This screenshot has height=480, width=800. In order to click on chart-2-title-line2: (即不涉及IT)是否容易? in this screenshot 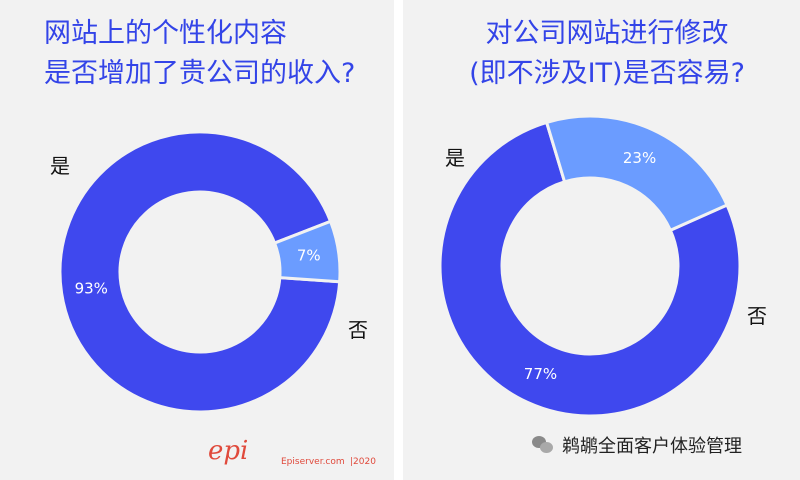, I will do `click(607, 73)`.